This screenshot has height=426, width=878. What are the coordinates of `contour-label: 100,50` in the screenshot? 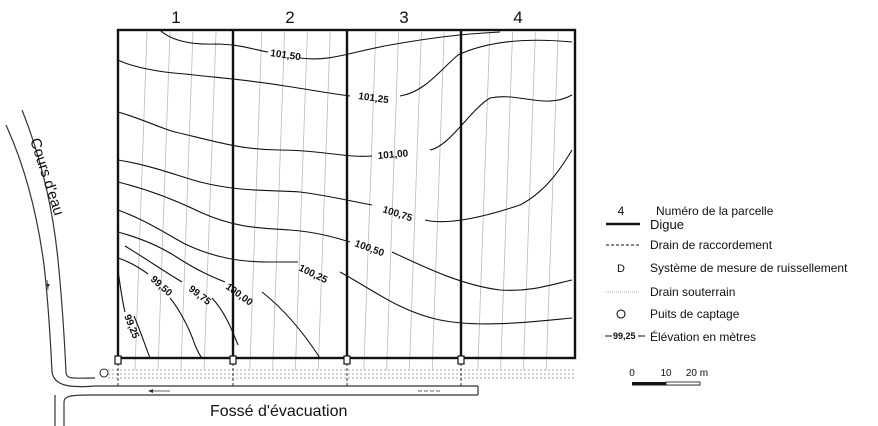 It's located at (369, 248).